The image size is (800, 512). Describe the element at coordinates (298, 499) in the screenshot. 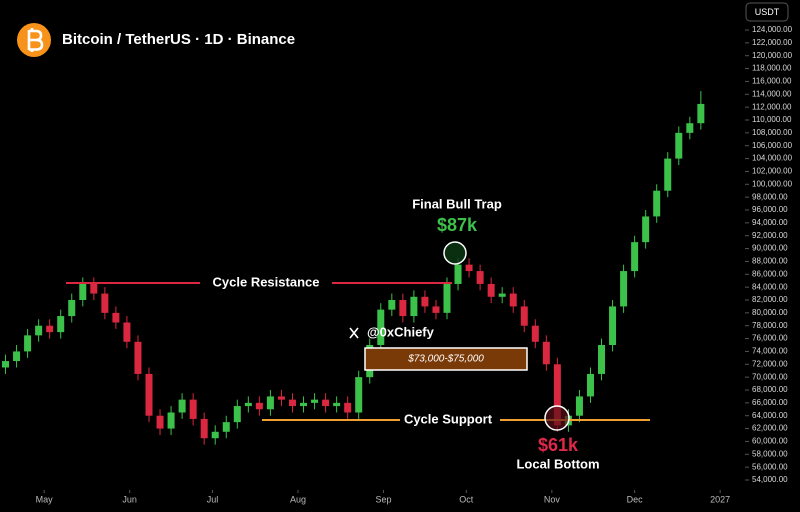

I see `x-tick-label: Aug` at that location.